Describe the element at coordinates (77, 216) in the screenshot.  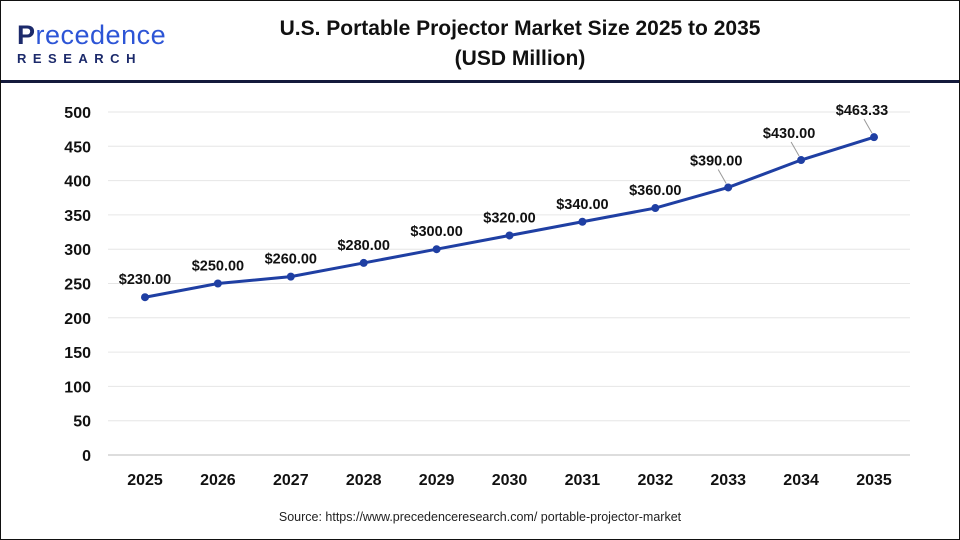
I see `y-tick-label: 350` at that location.